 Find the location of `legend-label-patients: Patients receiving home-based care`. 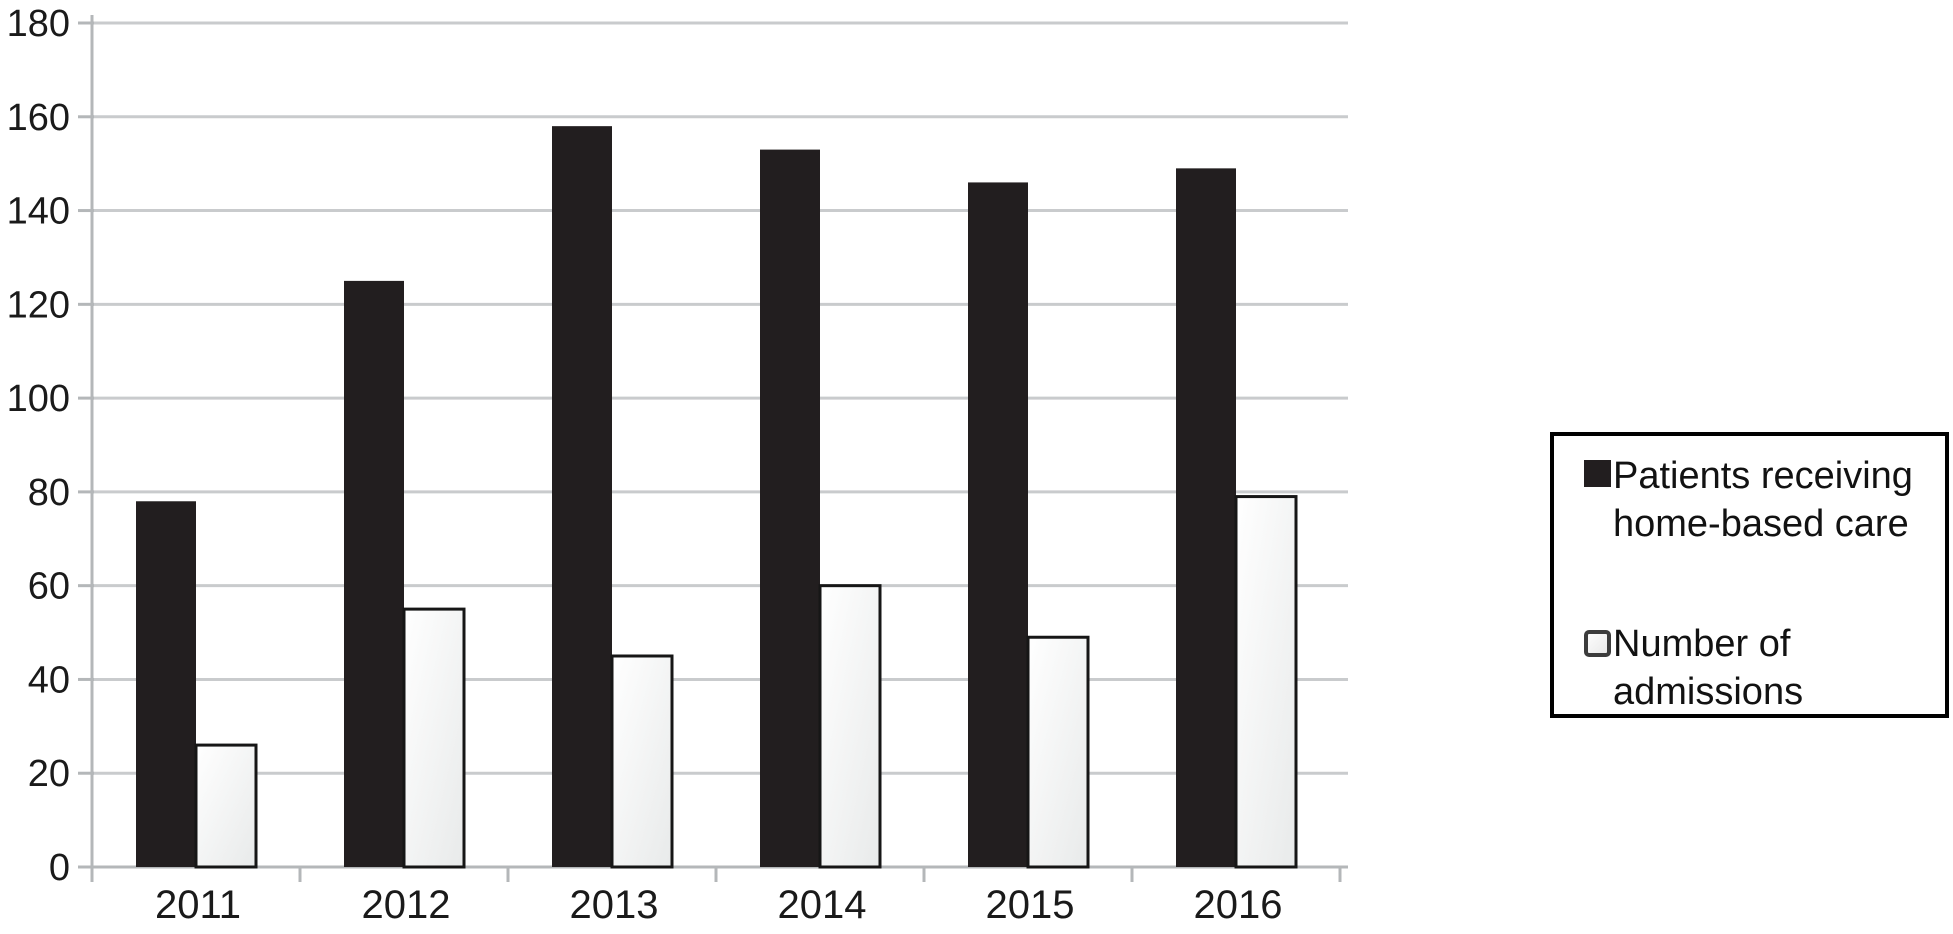

legend-label-patients: Patients receiving home-based care is located at coordinates (1763, 500).